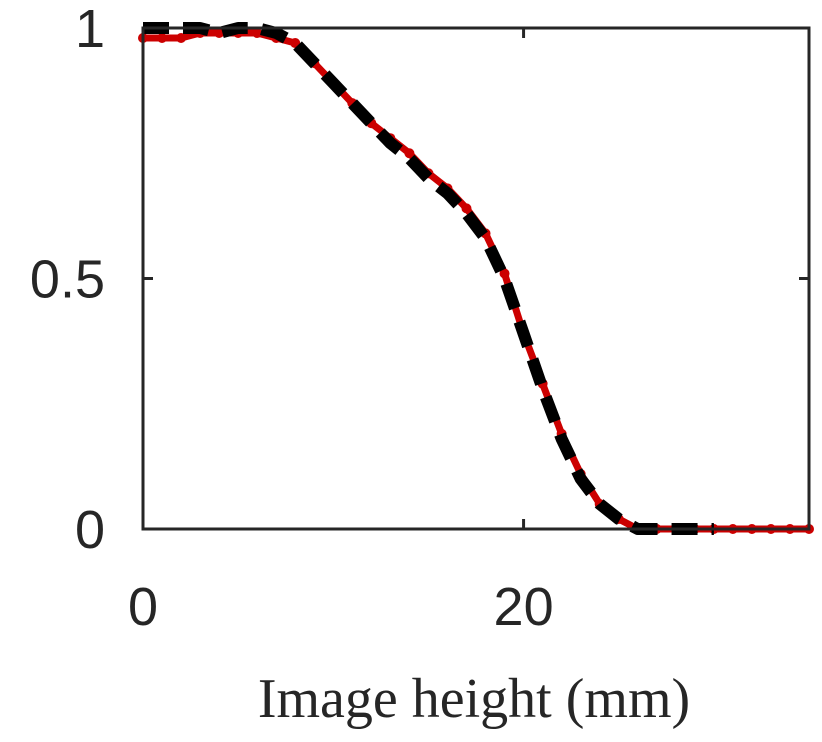  Describe the element at coordinates (143, 607) in the screenshot. I see `x-tick-label: 0` at that location.